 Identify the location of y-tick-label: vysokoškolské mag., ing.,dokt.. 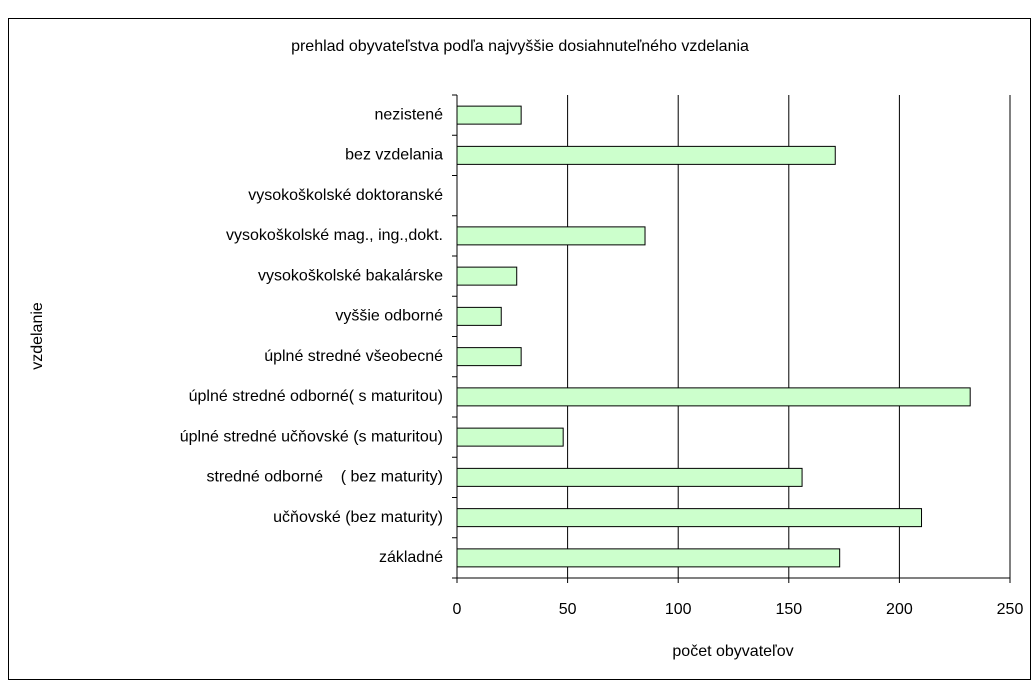
(334, 235).